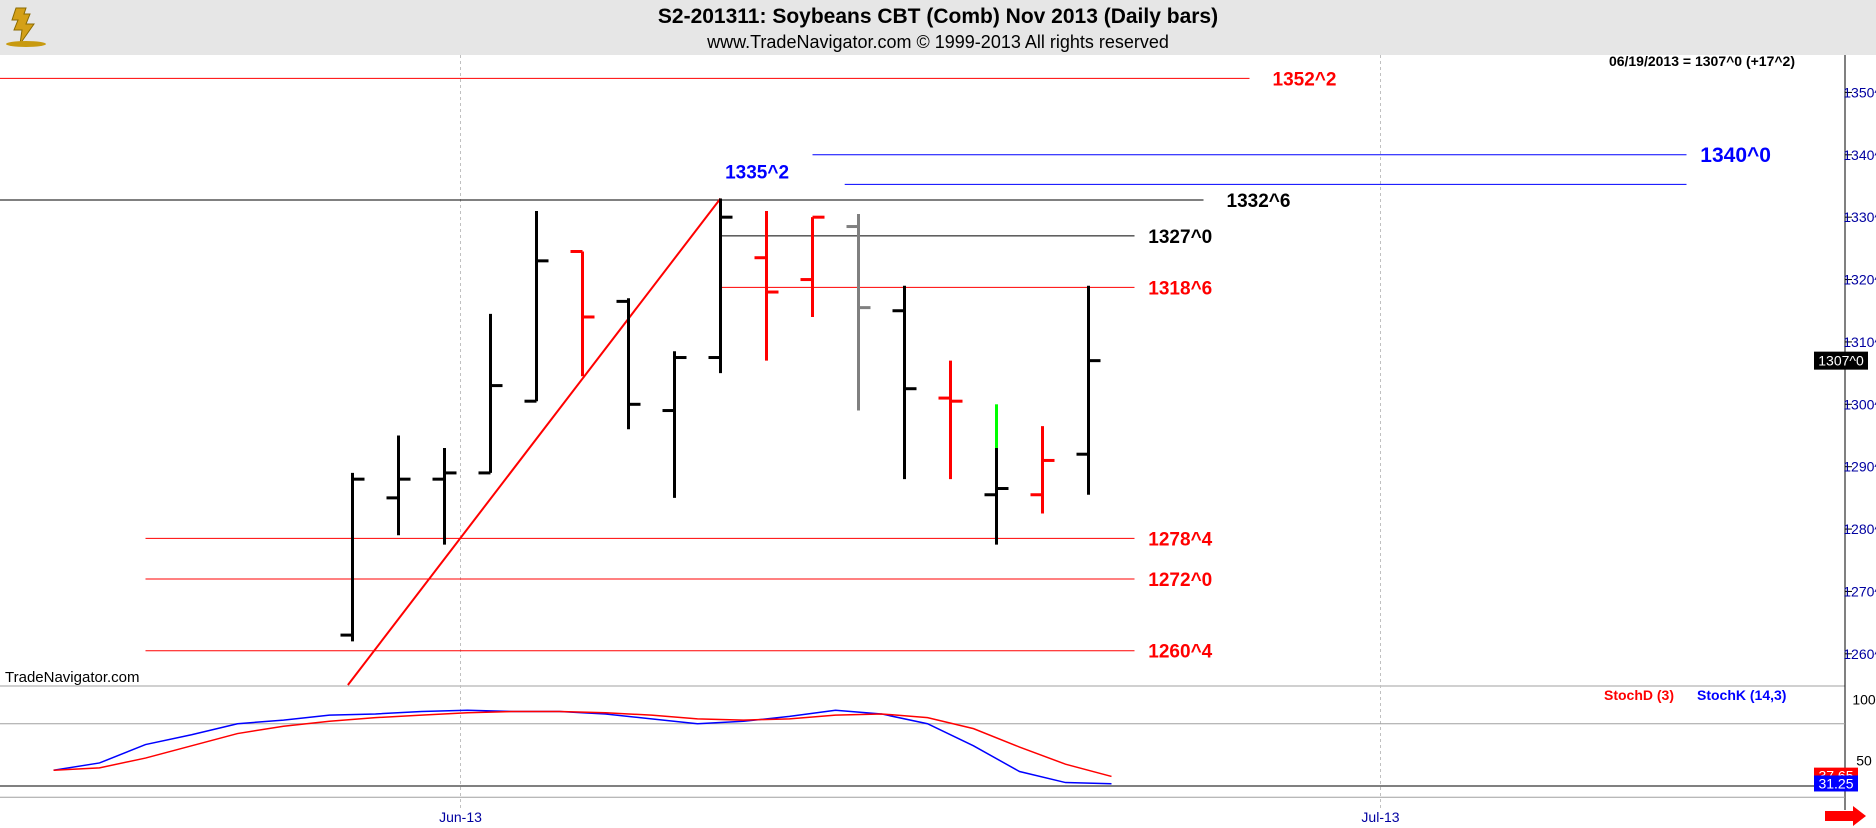 The width and height of the screenshot is (1876, 828). What do you see at coordinates (1859, 217) in the screenshot?
I see `price-tick-label: 1330^0` at bounding box center [1859, 217].